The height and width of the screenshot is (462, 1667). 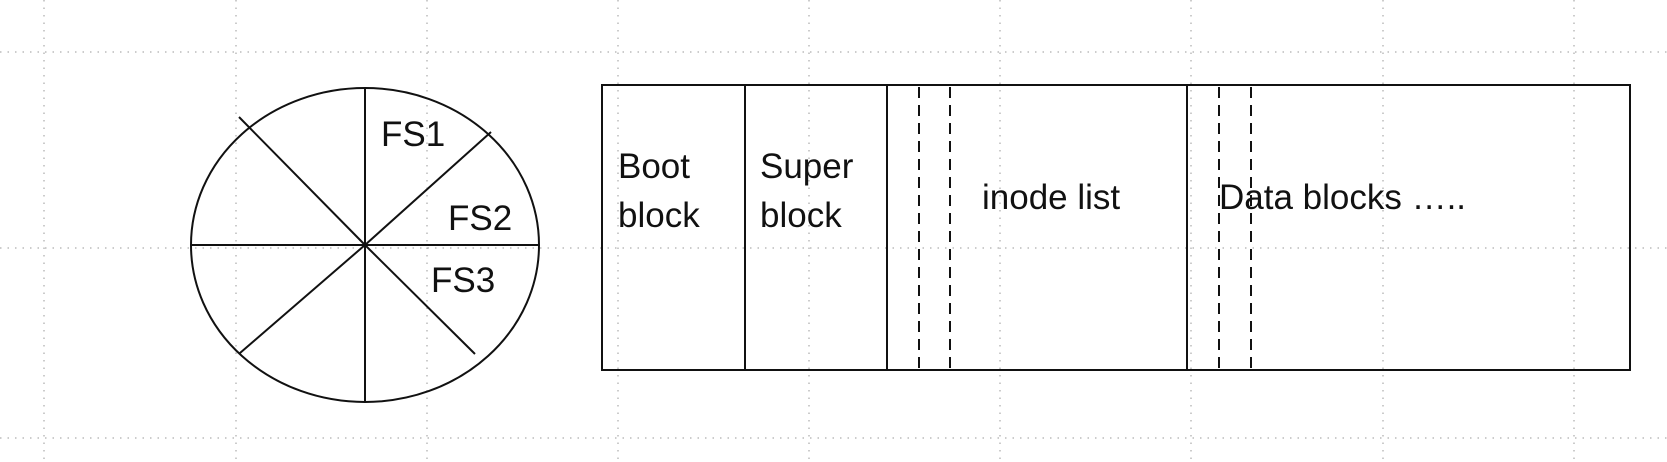 What do you see at coordinates (654, 166) in the screenshot?
I see `boot-block-label-line1: Boot` at bounding box center [654, 166].